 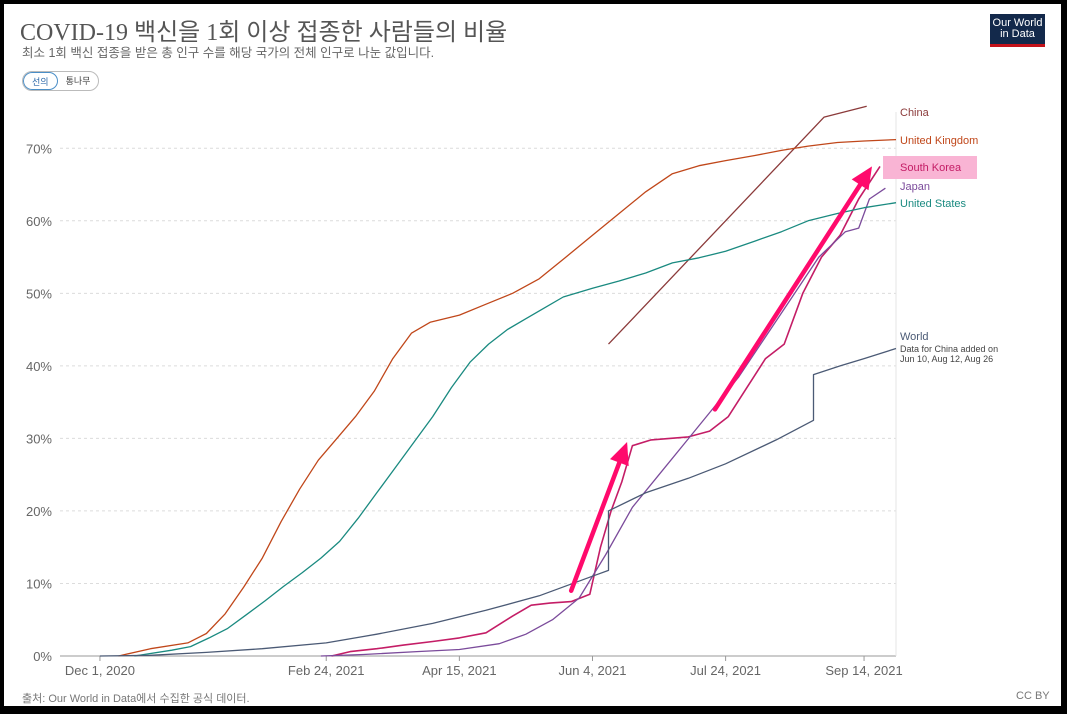 I want to click on y-tick-label: 20%, so click(x=39, y=511).